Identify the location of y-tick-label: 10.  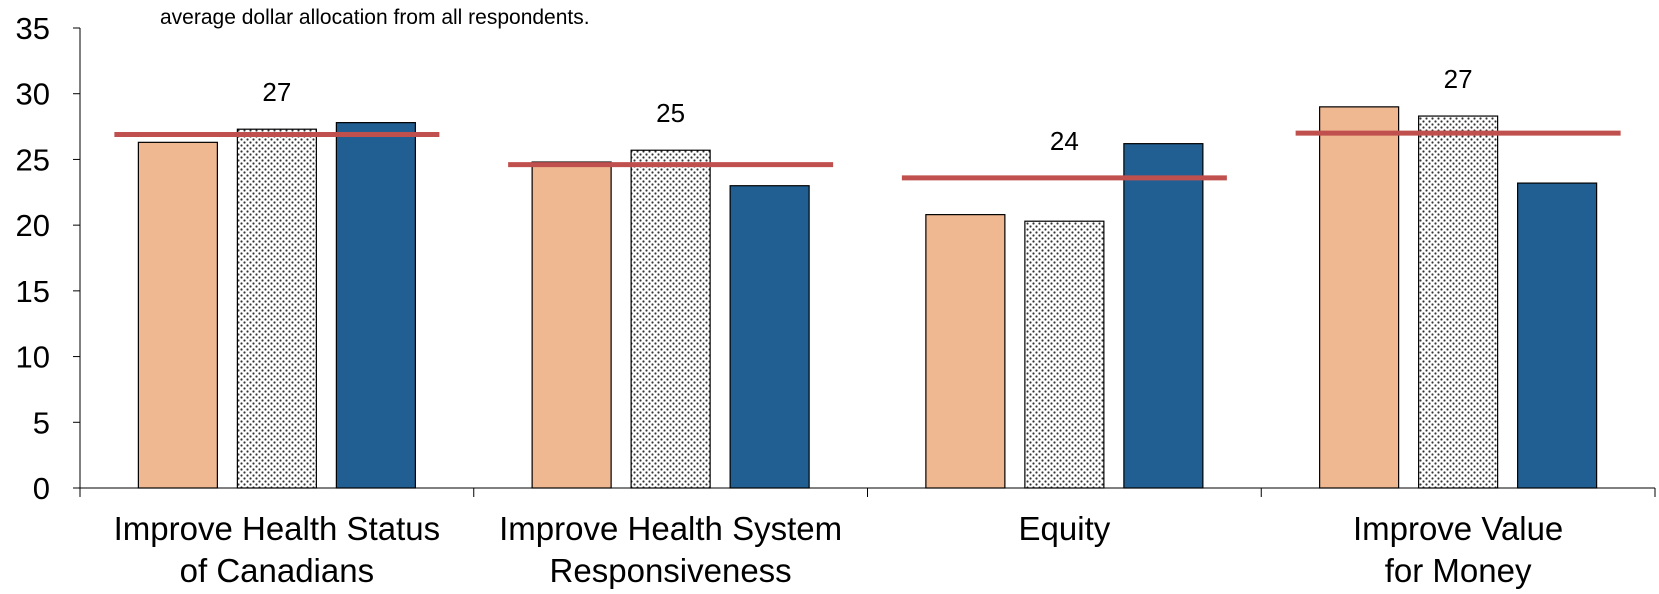
(33, 357).